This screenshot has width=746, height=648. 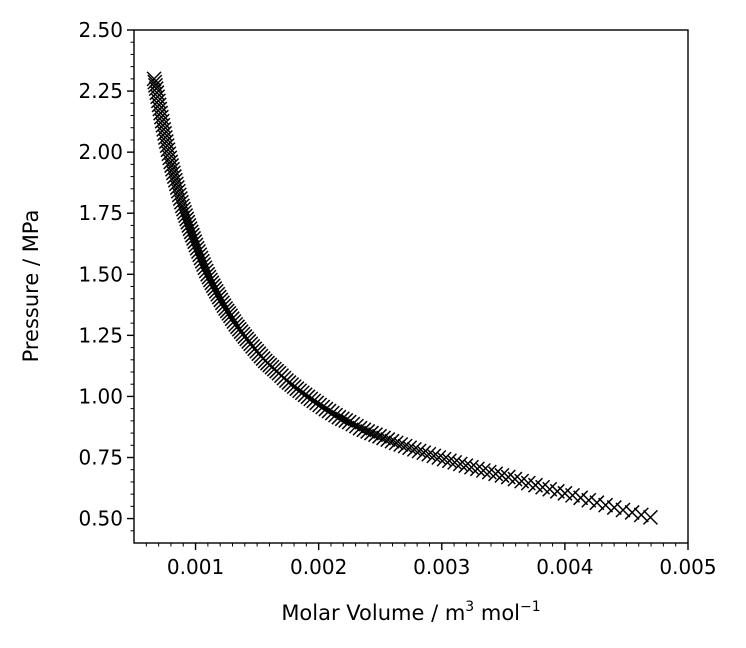 What do you see at coordinates (100, 213) in the screenshot?
I see `y-tick-label: 1.75` at bounding box center [100, 213].